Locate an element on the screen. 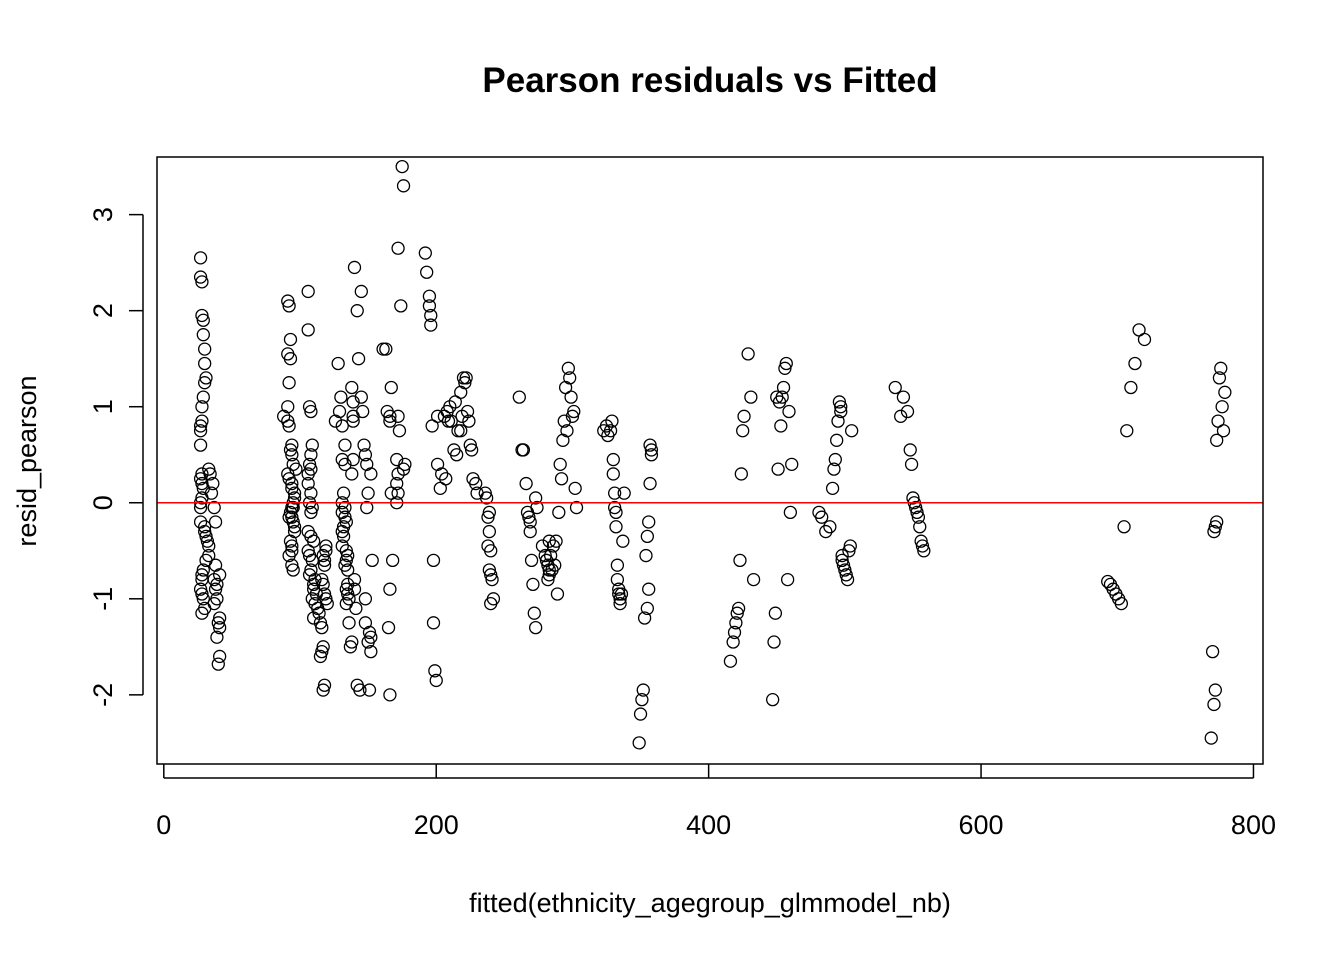  x-axis-label: fitted(ethnicity_agegroup_glmmodel_nb) is located at coordinates (710, 903).